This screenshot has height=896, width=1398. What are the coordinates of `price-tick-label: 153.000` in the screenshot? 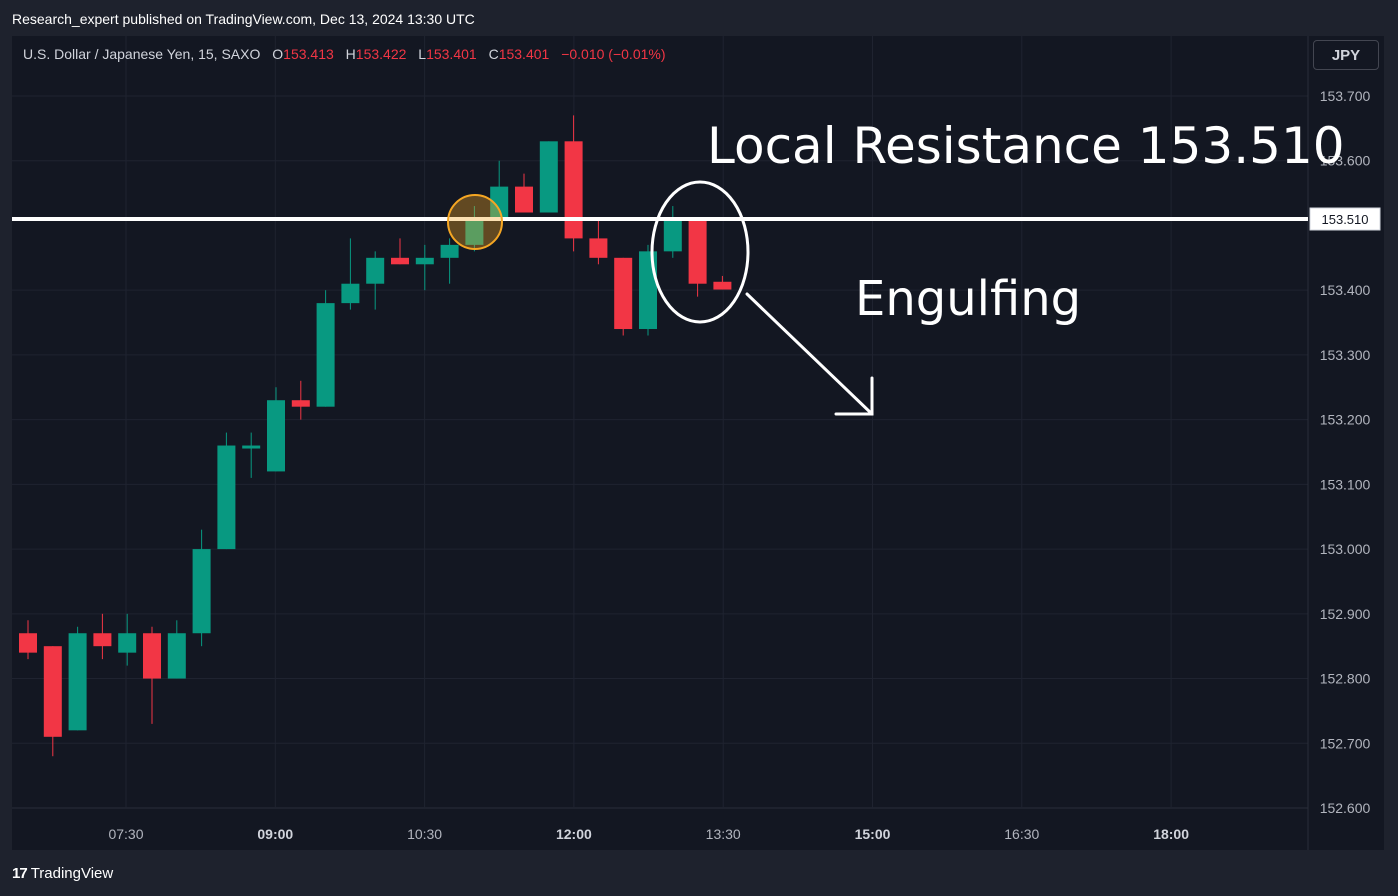 It's located at (1345, 549).